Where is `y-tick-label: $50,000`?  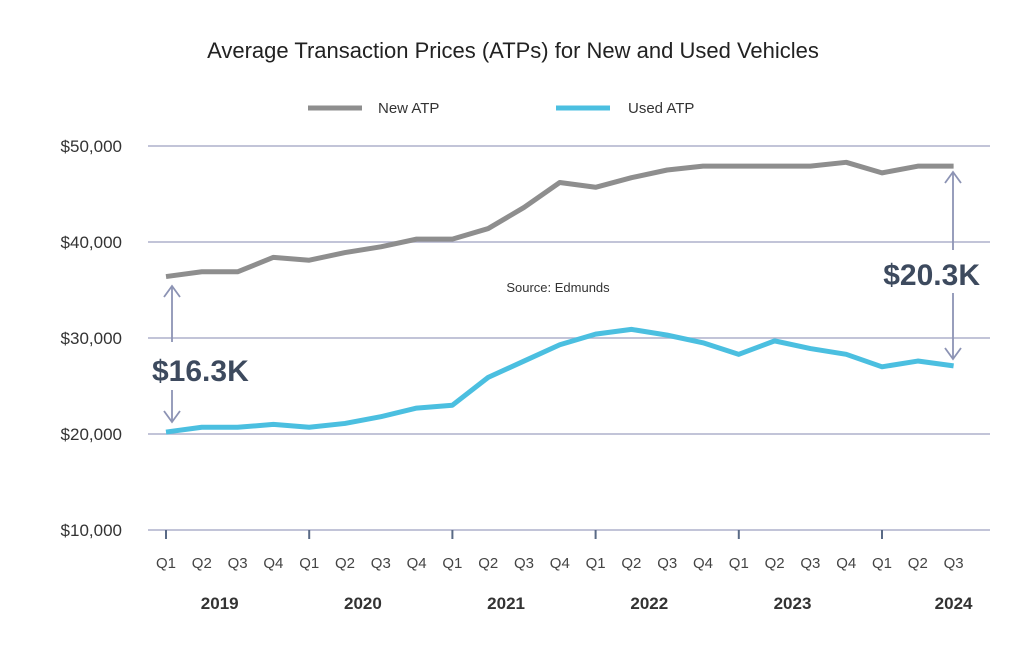 y-tick-label: $50,000 is located at coordinates (91, 146).